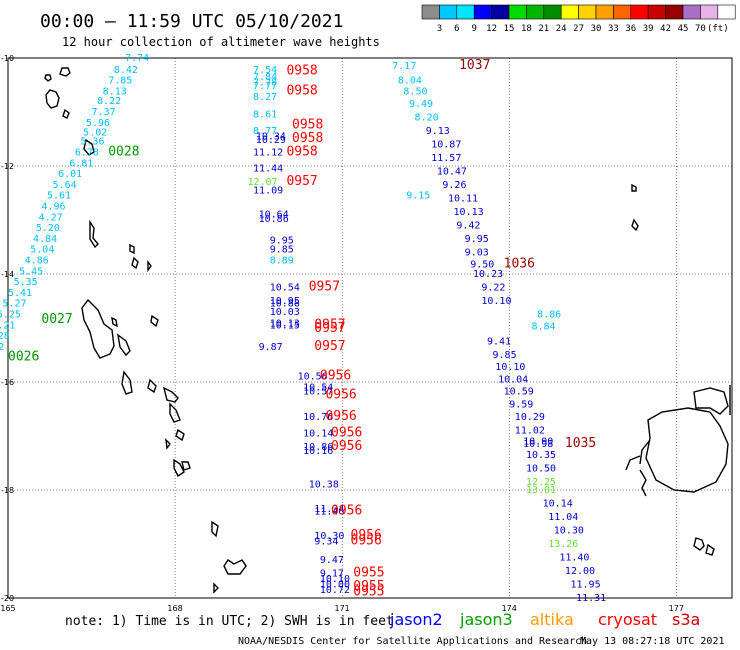 The width and height of the screenshot is (740, 650). Describe the element at coordinates (65, 185) in the screenshot. I see `wave-height-label: 5.64` at that location.